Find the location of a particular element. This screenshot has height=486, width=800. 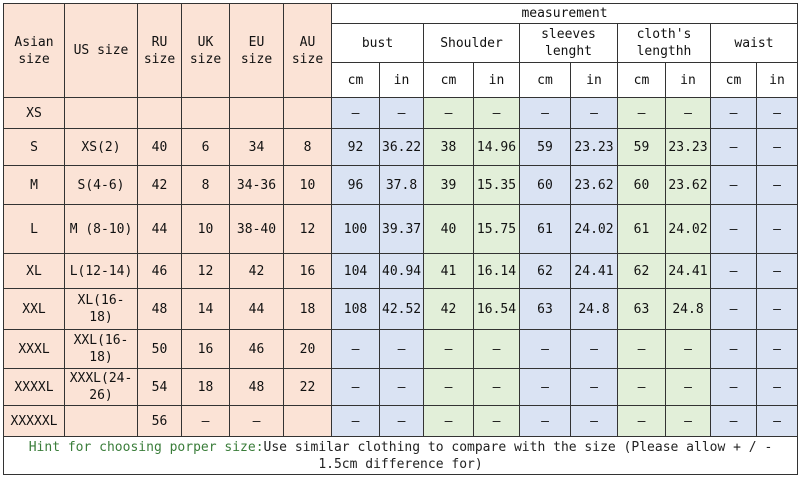

cloth-in-cell: 24.8 is located at coordinates (688, 309).